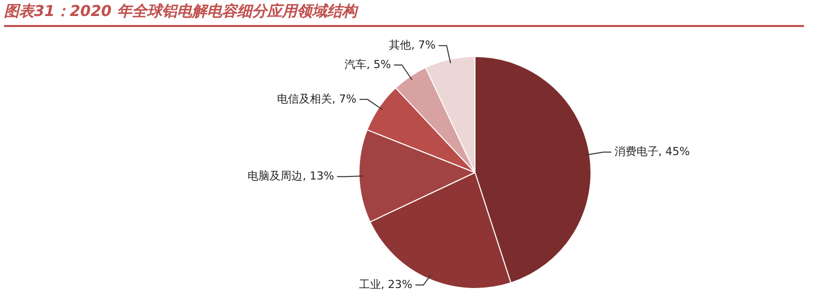  What do you see at coordinates (652, 151) in the screenshot?
I see `slice-label: 消费电子, 45%` at bounding box center [652, 151].